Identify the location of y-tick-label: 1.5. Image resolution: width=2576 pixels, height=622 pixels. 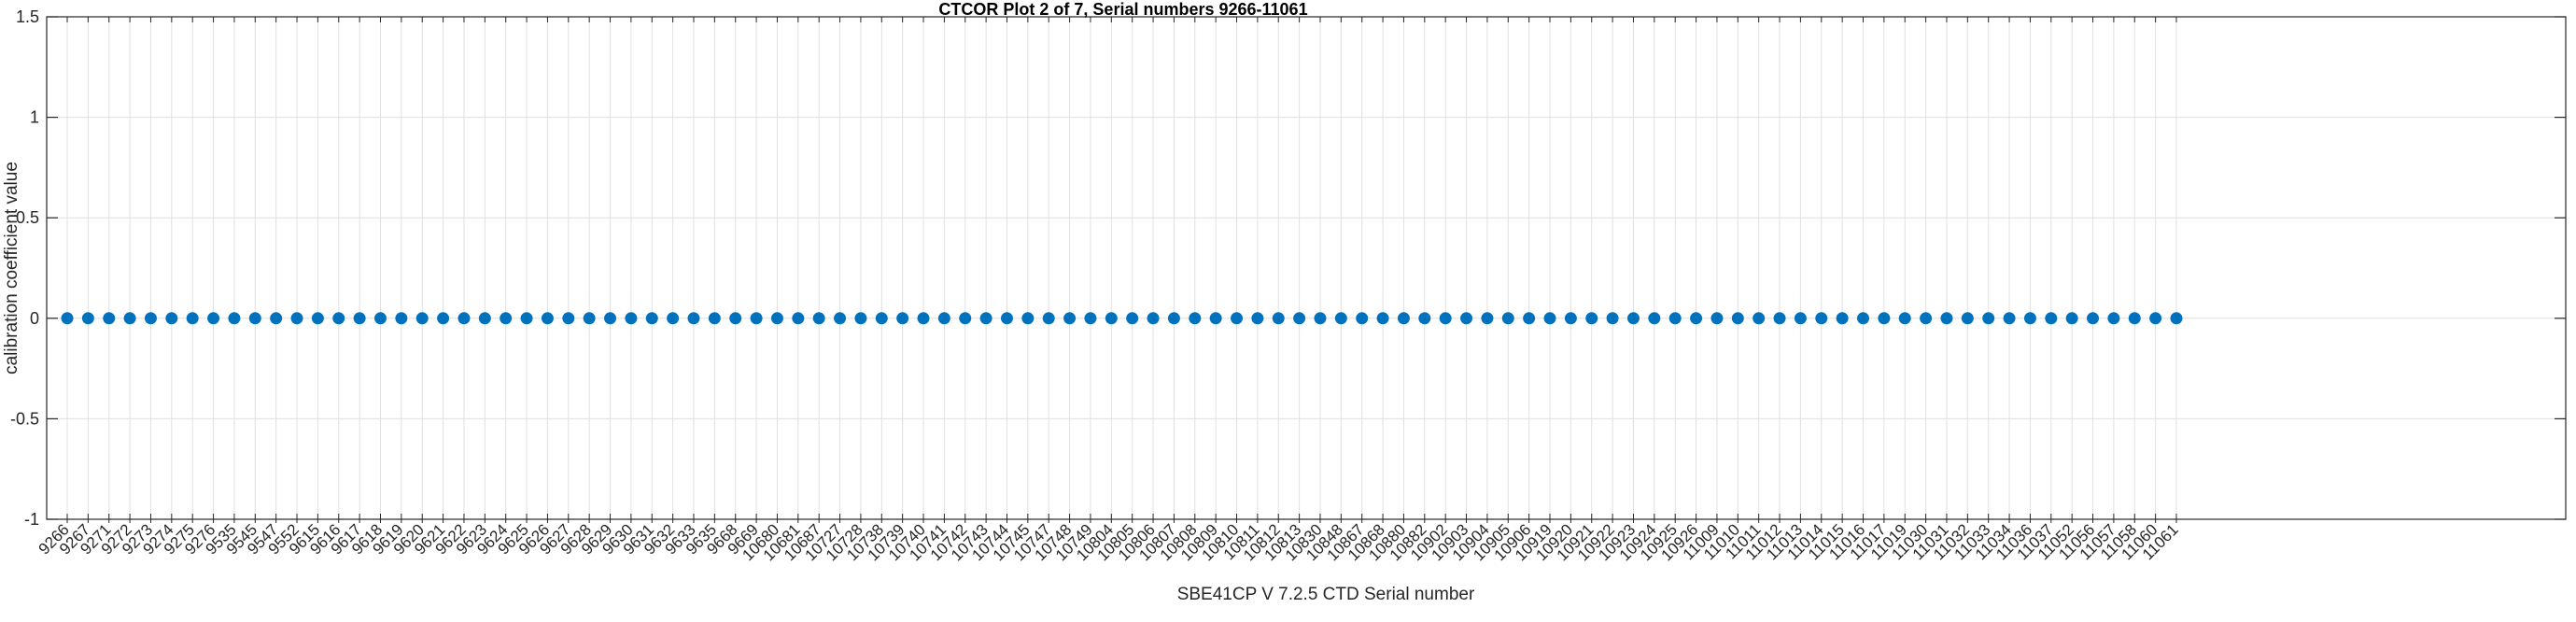
(28, 16).